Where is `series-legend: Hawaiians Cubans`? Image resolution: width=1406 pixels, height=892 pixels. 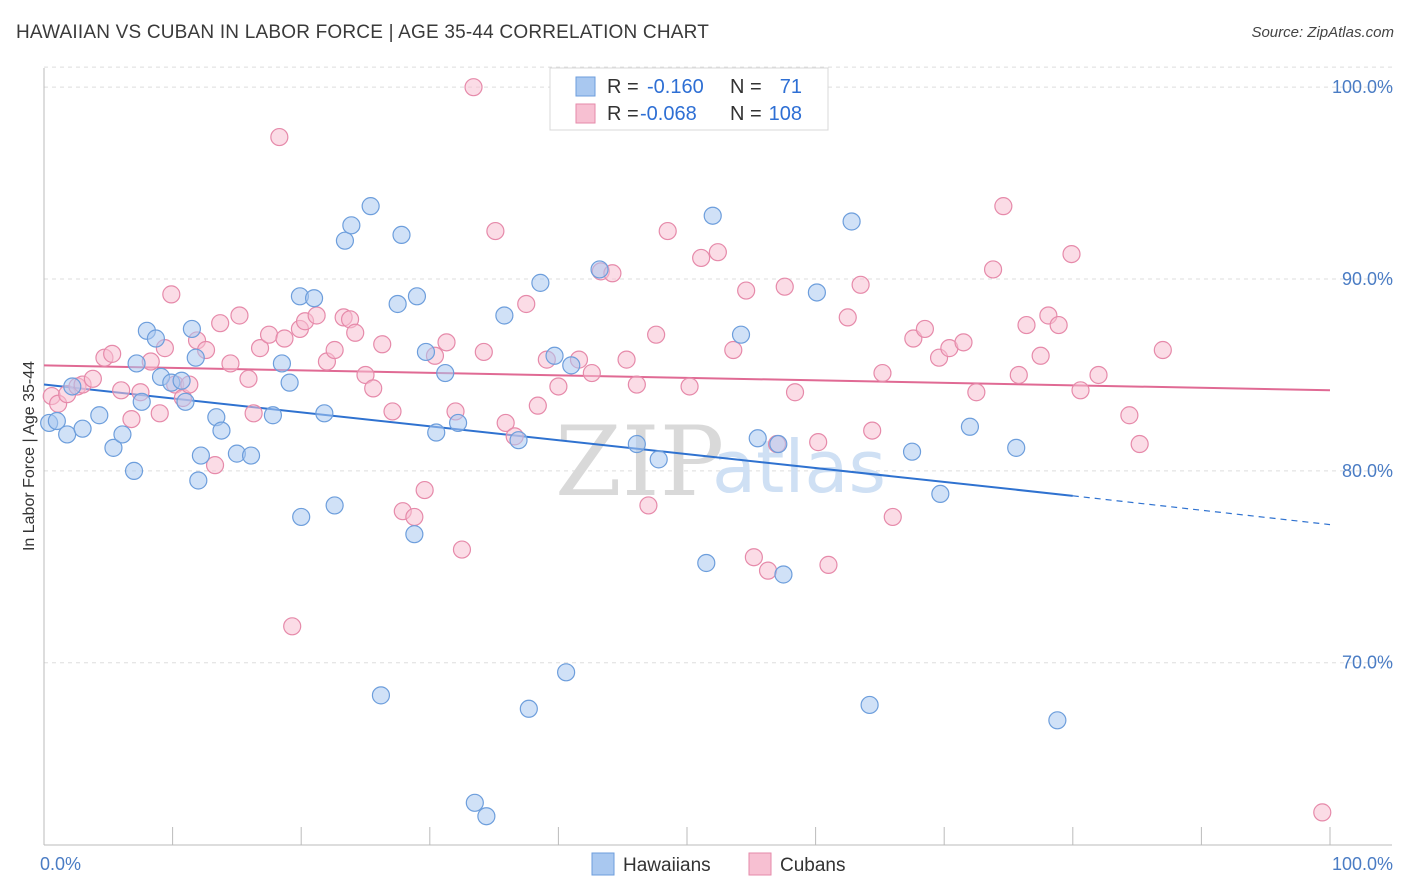 series-legend: Hawaiians Cubans is located at coordinates (718, 864).